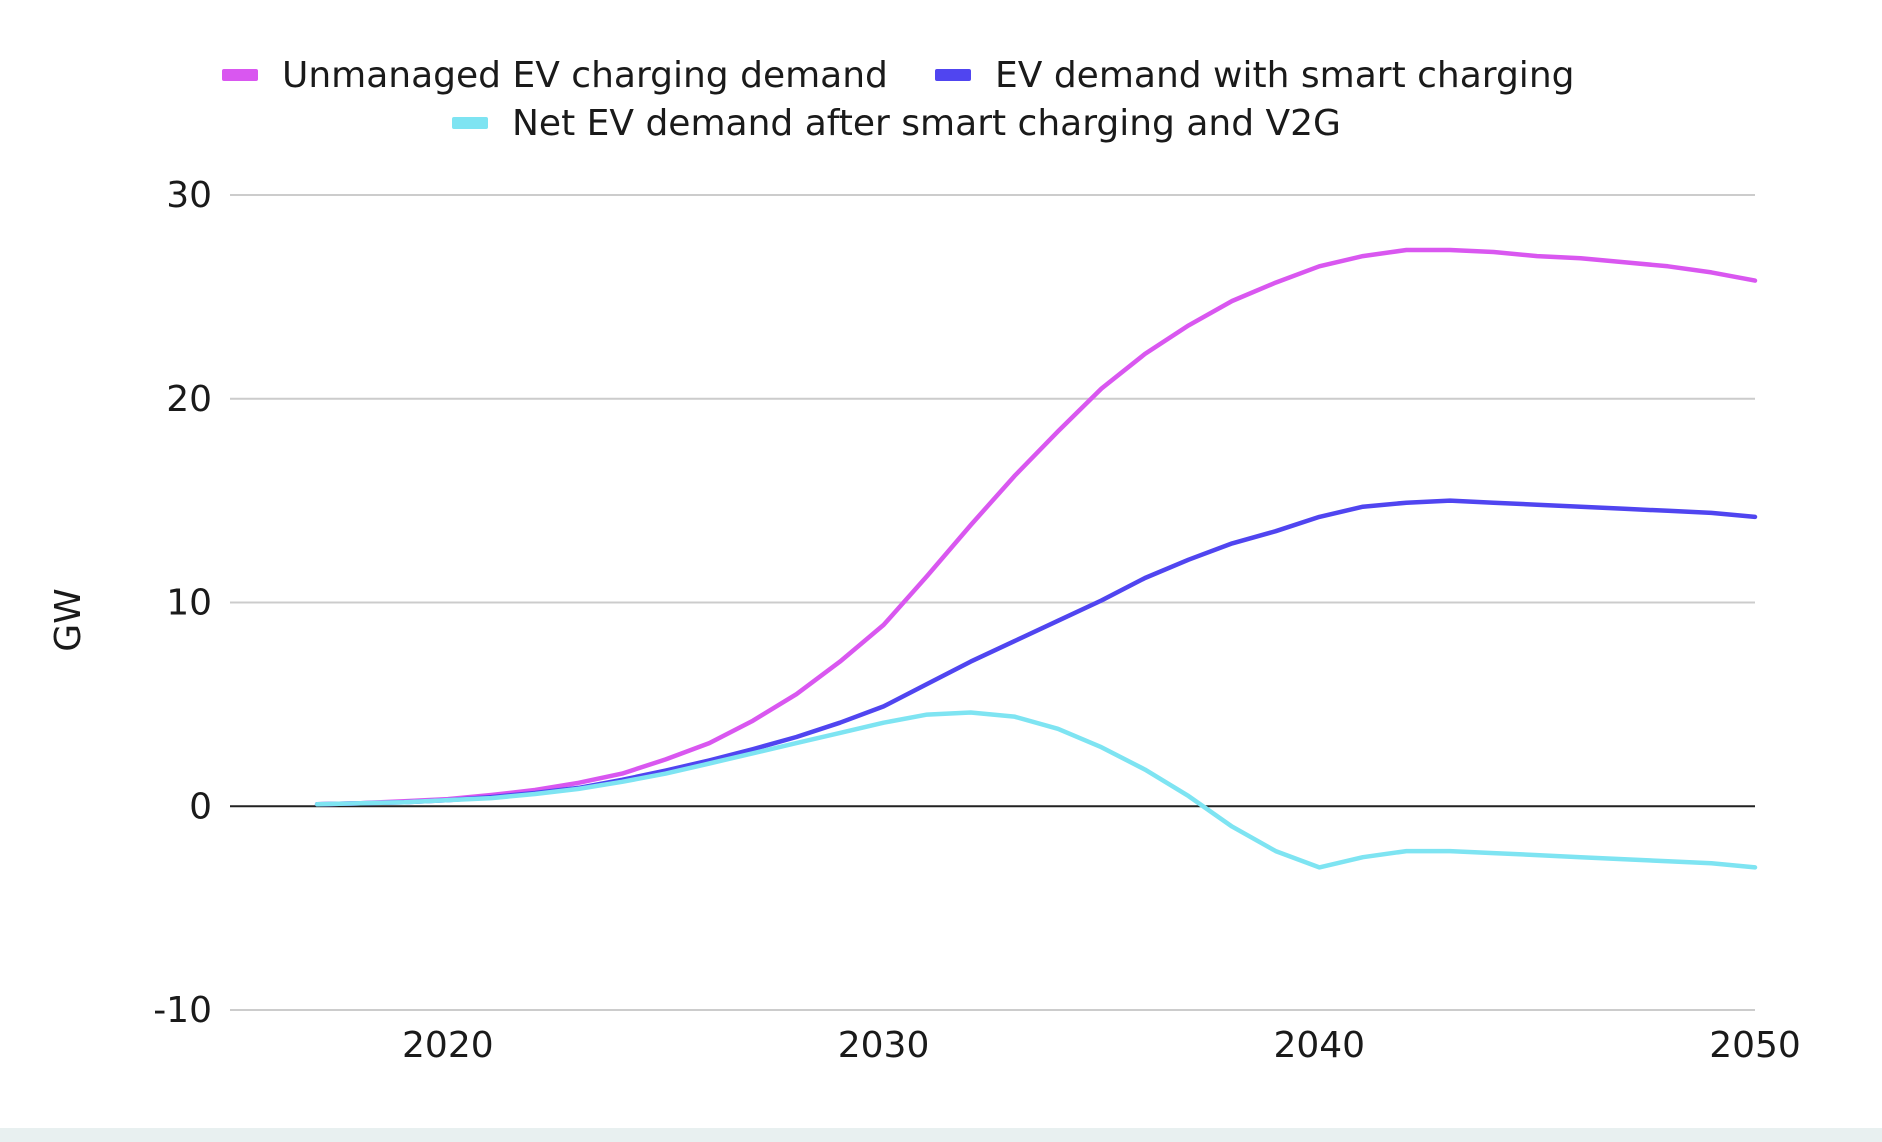 This screenshot has height=1142, width=1882. What do you see at coordinates (585, 75) in the screenshot?
I see `legend-label: Unmanaged EV charging demand` at bounding box center [585, 75].